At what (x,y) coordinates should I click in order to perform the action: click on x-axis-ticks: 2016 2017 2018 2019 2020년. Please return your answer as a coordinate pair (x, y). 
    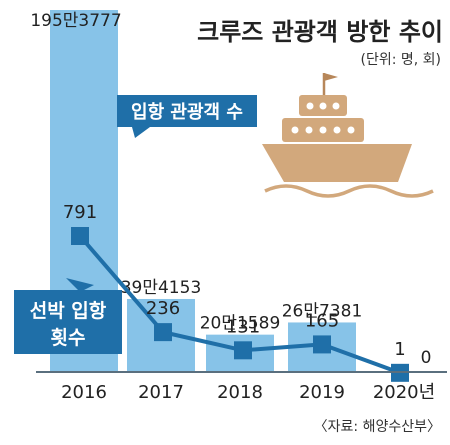
    Looking at the image, I should click on (248, 392).